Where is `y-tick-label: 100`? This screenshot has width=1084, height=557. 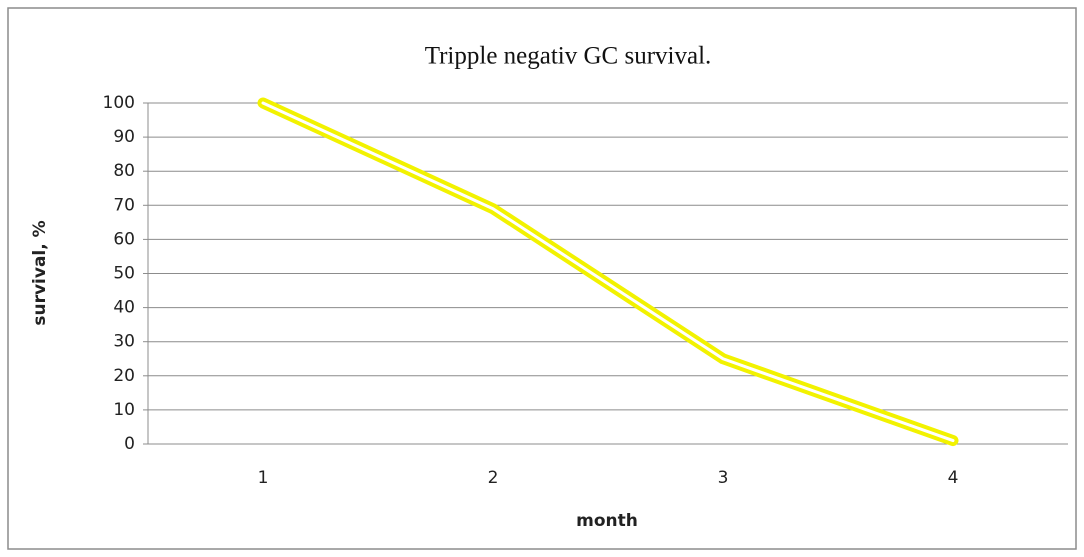
y-tick-label: 100 is located at coordinates (119, 103).